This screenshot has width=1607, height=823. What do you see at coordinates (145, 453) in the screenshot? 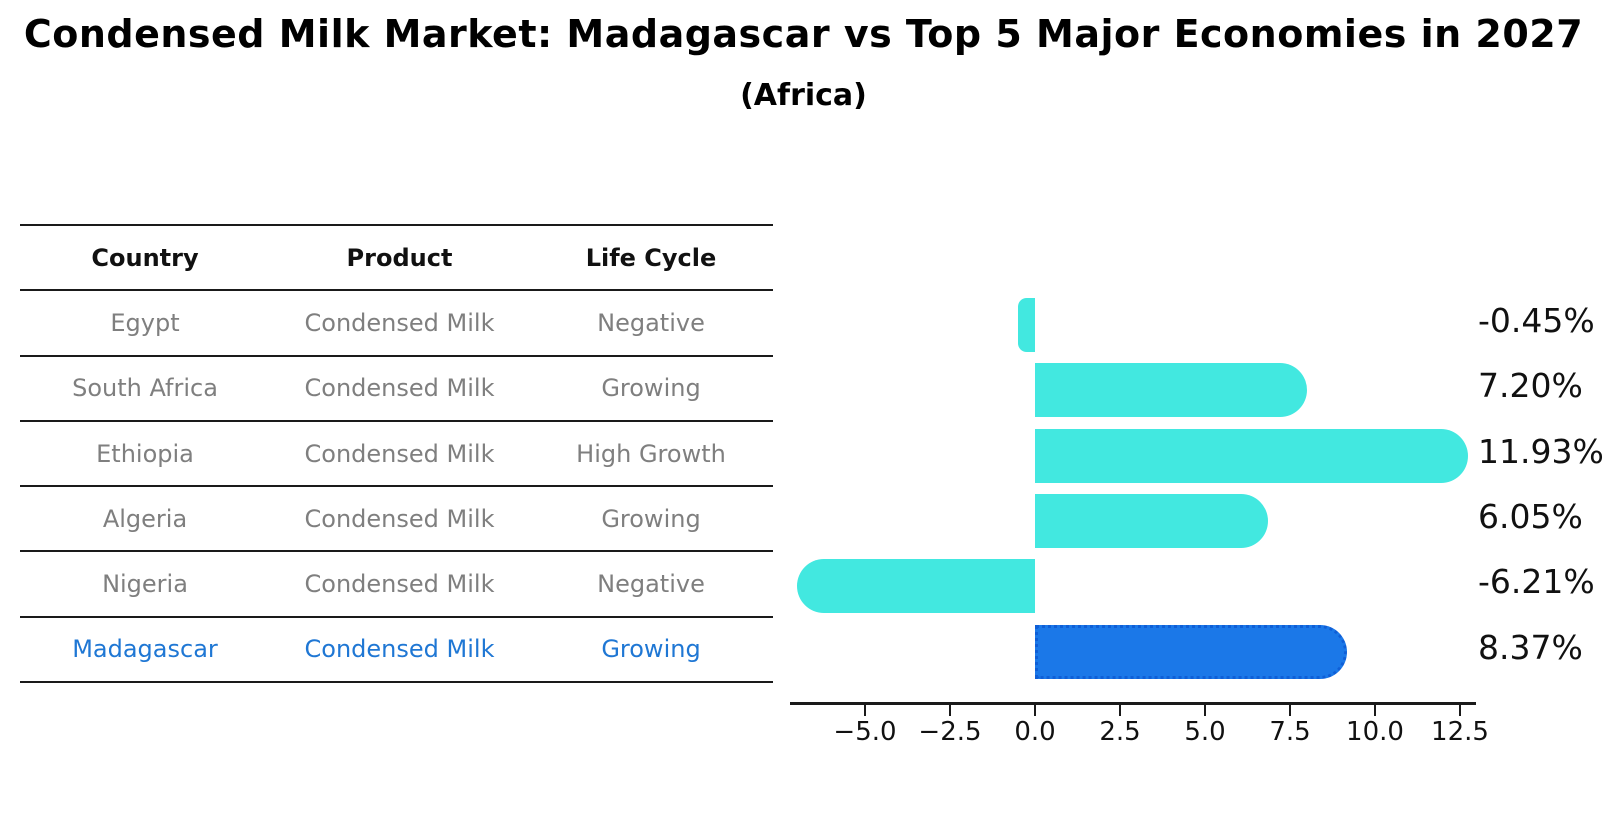
I see `cell-country: Ethiopia` at bounding box center [145, 453].